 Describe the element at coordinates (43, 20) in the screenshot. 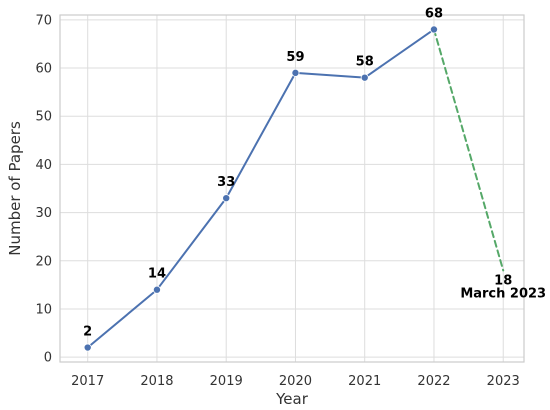

I see `y-tick-label: 70` at that location.